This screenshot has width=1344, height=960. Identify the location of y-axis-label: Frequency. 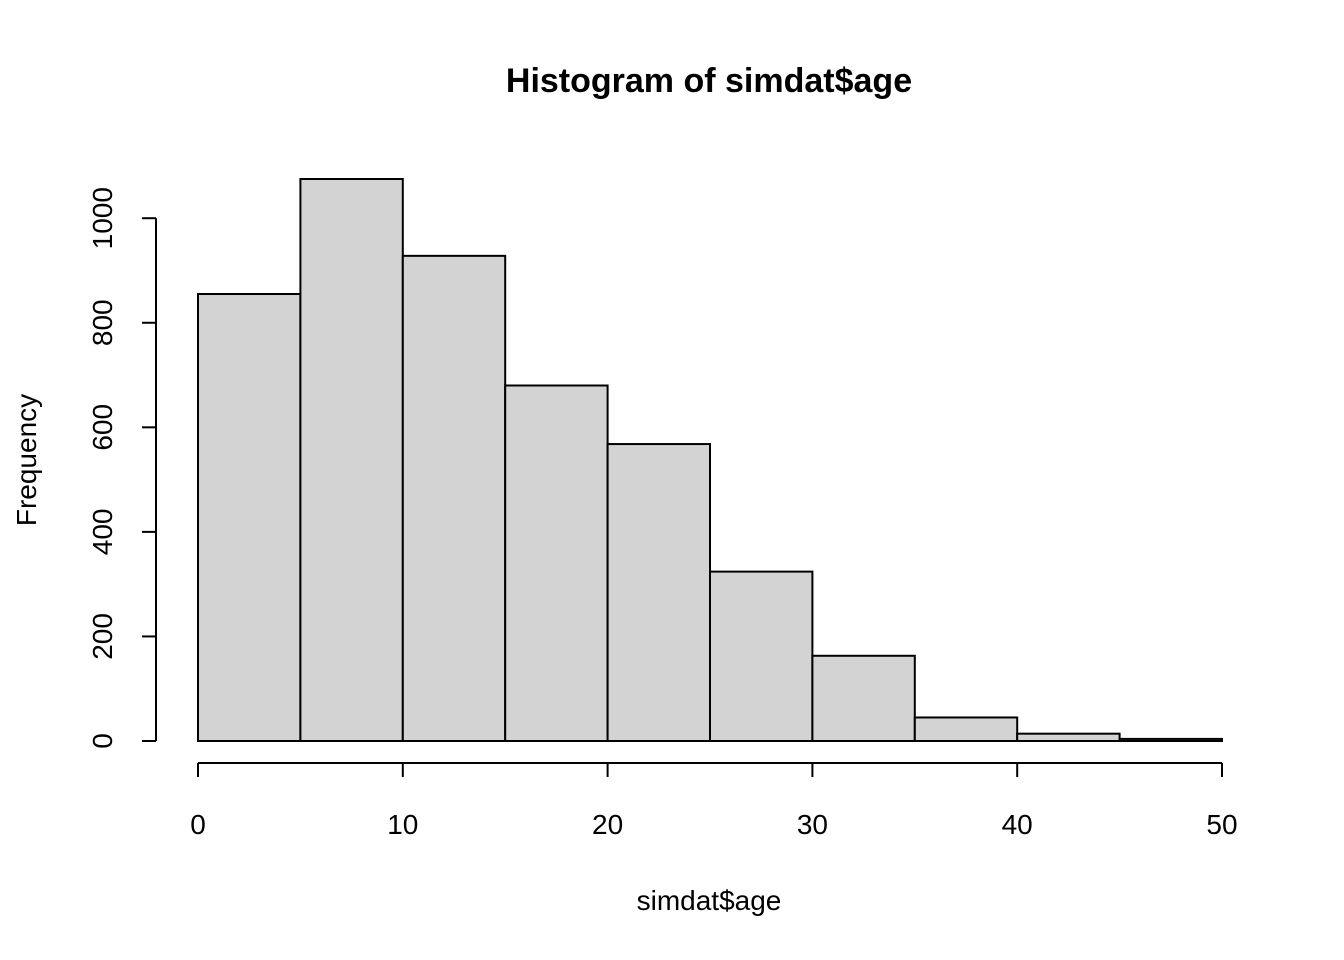
(26, 460).